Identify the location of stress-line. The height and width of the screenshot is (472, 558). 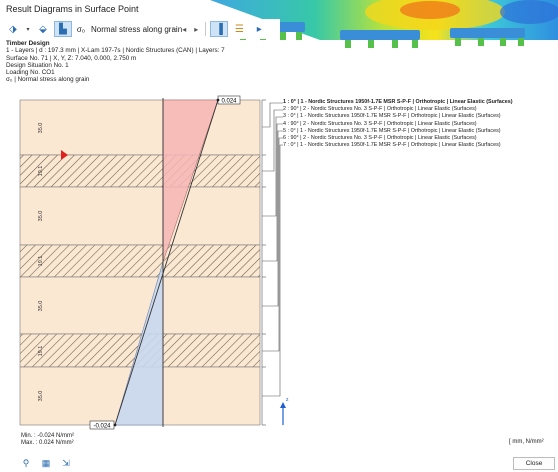
(166, 262).